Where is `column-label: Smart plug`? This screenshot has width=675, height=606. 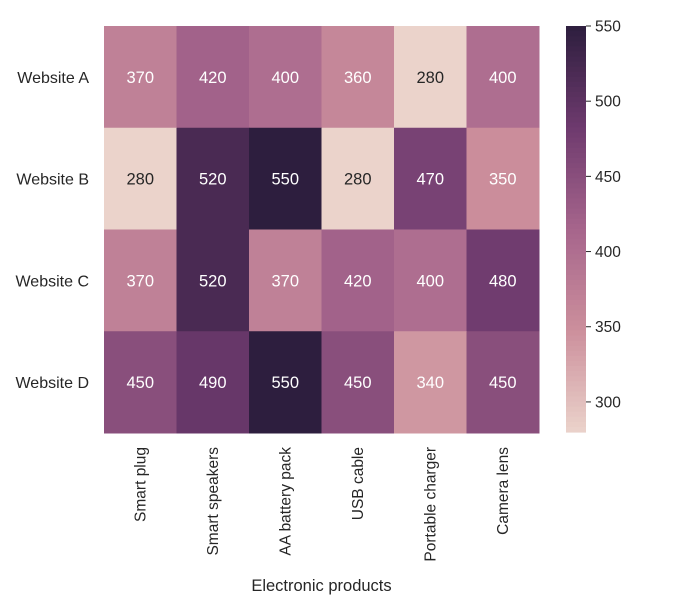 column-label: Smart plug is located at coordinates (140, 484).